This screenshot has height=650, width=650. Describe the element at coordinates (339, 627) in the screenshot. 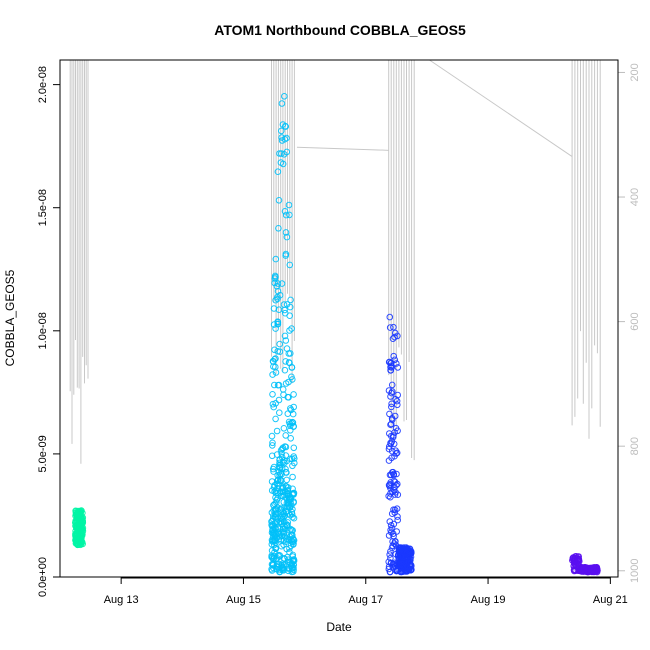

I see `x-axis-label: Date` at that location.